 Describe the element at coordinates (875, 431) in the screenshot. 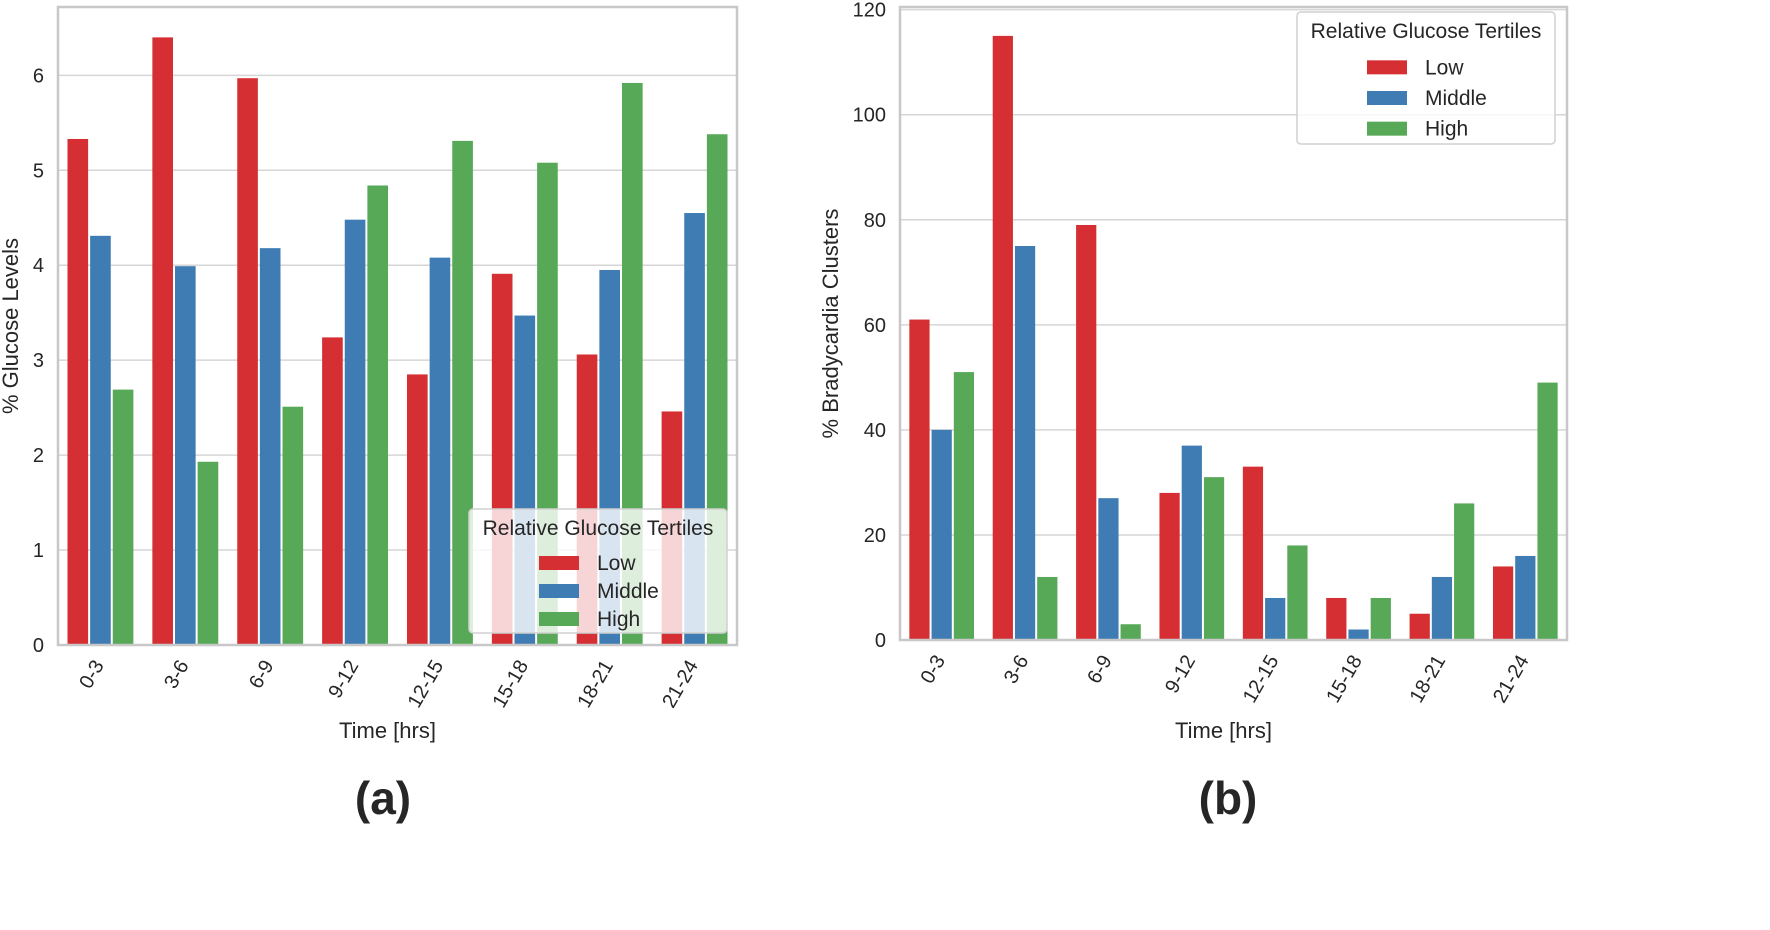

I see `y-tick-label: 40` at that location.